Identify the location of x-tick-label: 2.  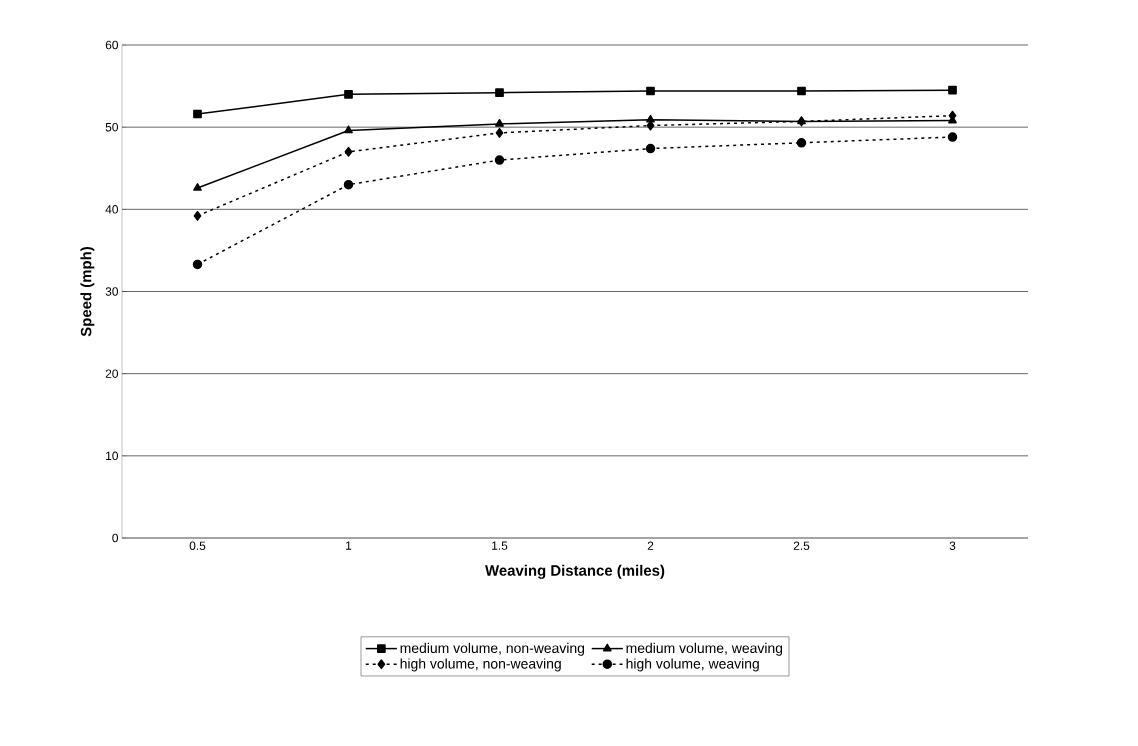
(650, 545).